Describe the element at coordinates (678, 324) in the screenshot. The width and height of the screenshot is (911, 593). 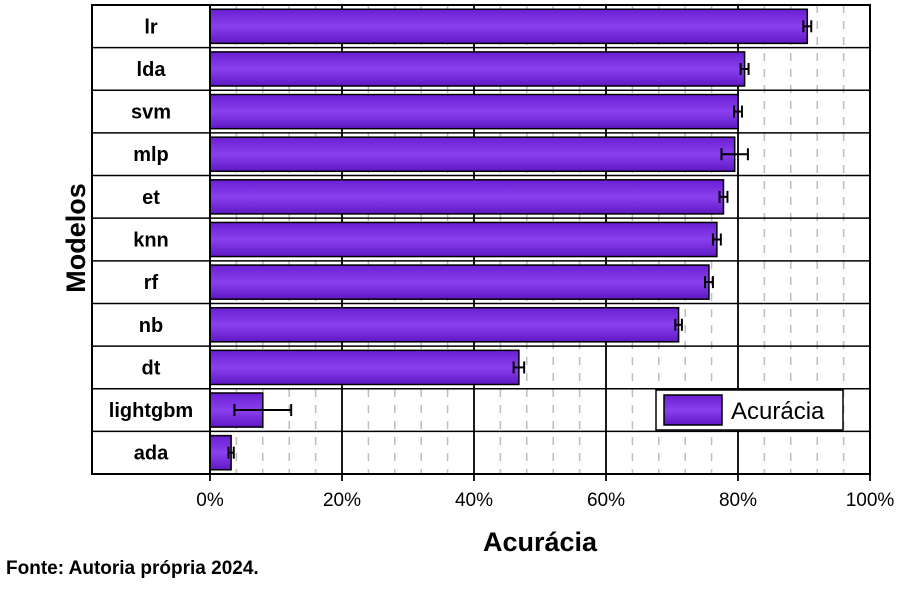
I see `error-bar-nb` at that location.